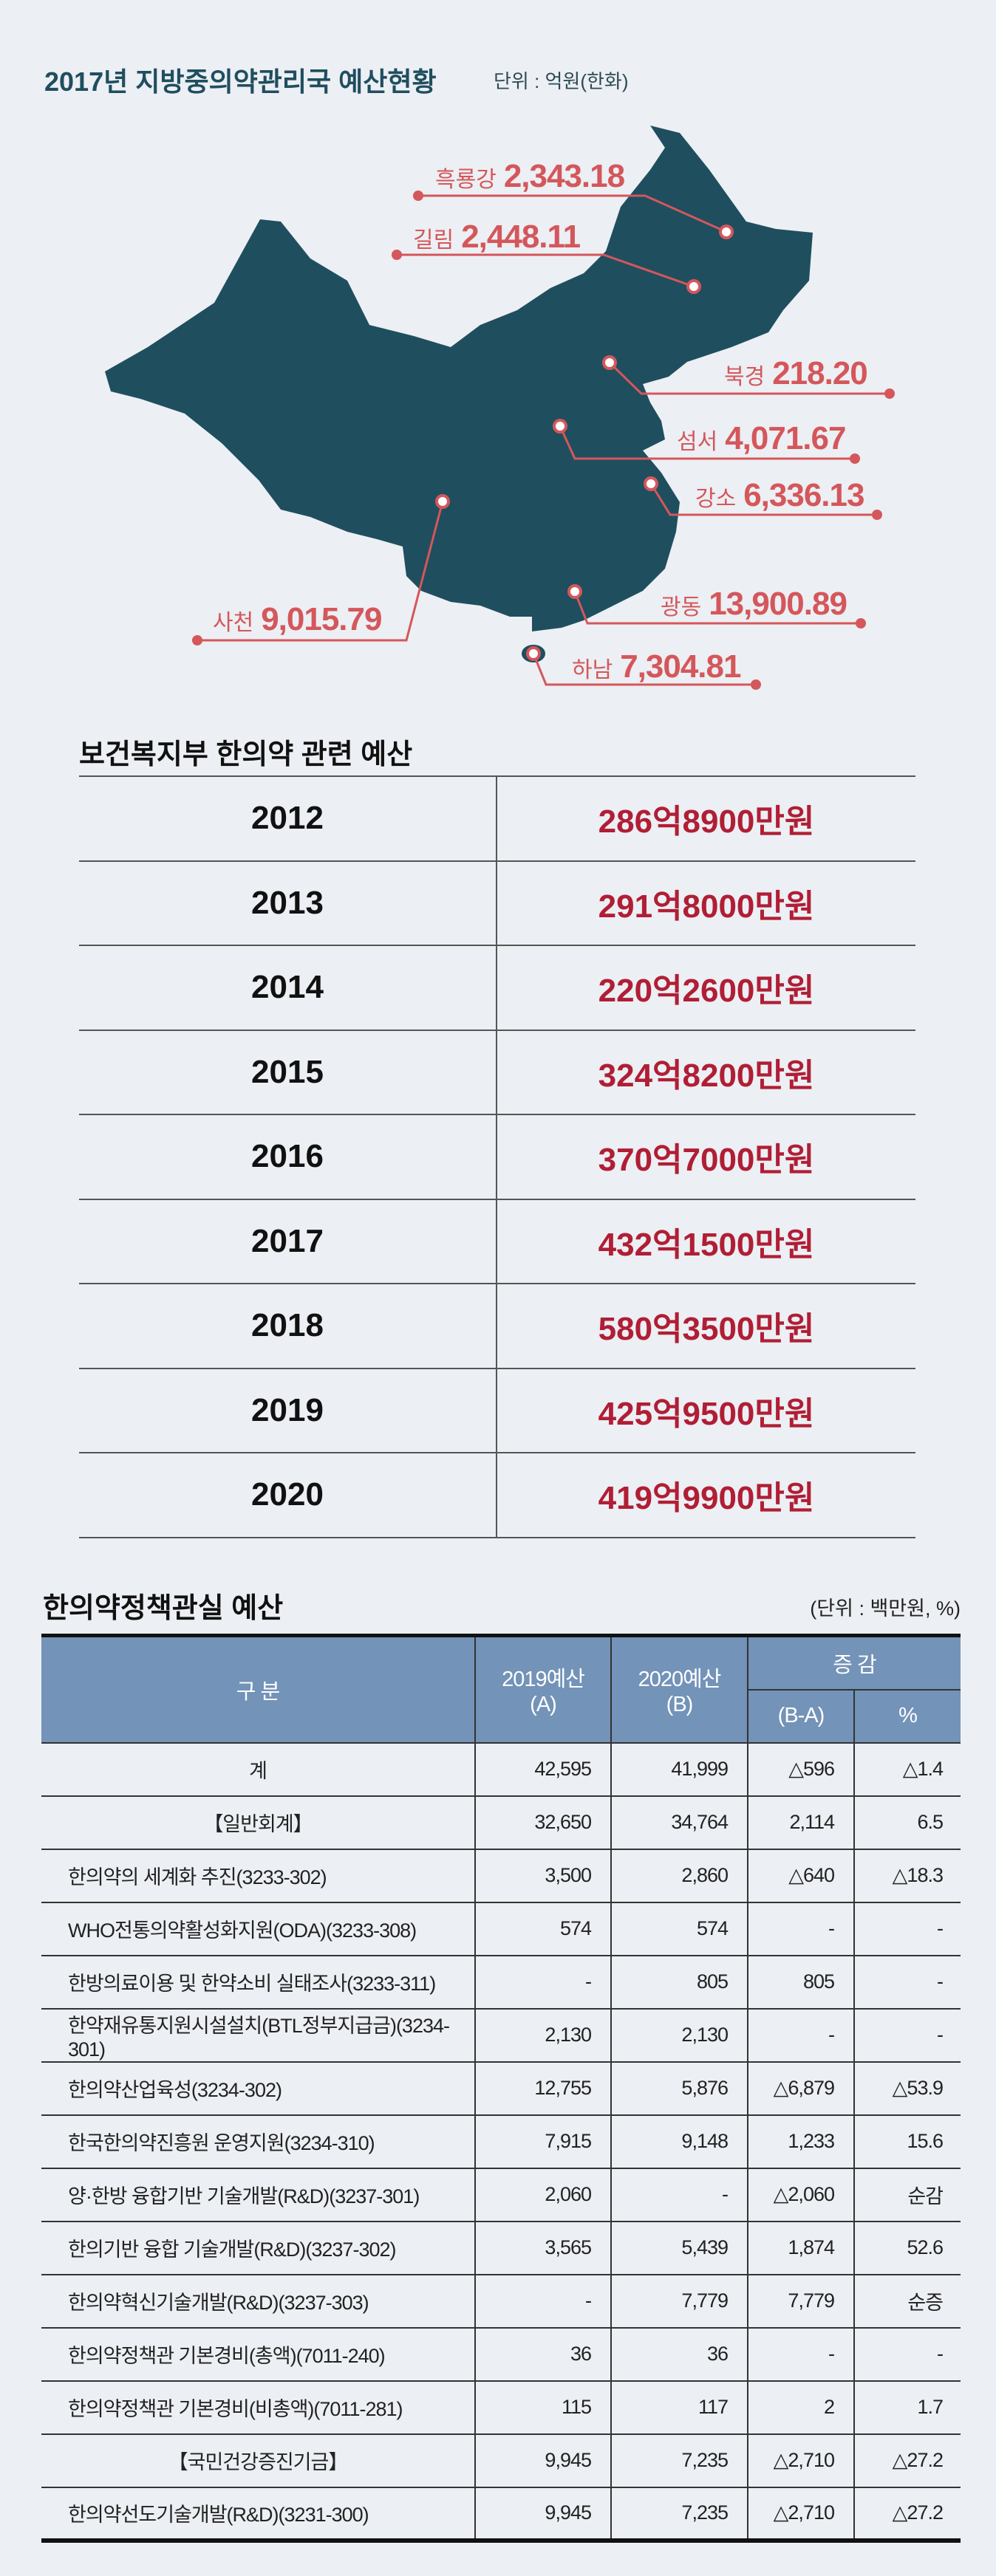 Image resolution: width=996 pixels, height=2576 pixels. I want to click on region-label: 하남 7,304.81, so click(656, 666).